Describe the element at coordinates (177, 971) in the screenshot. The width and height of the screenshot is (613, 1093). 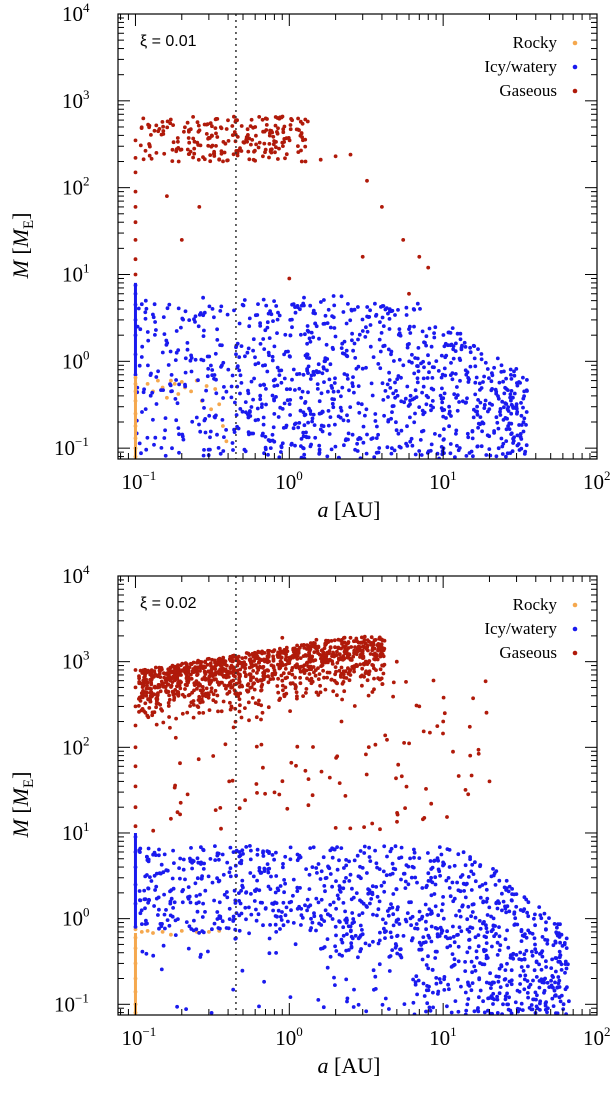
I see `series-rocky` at that location.